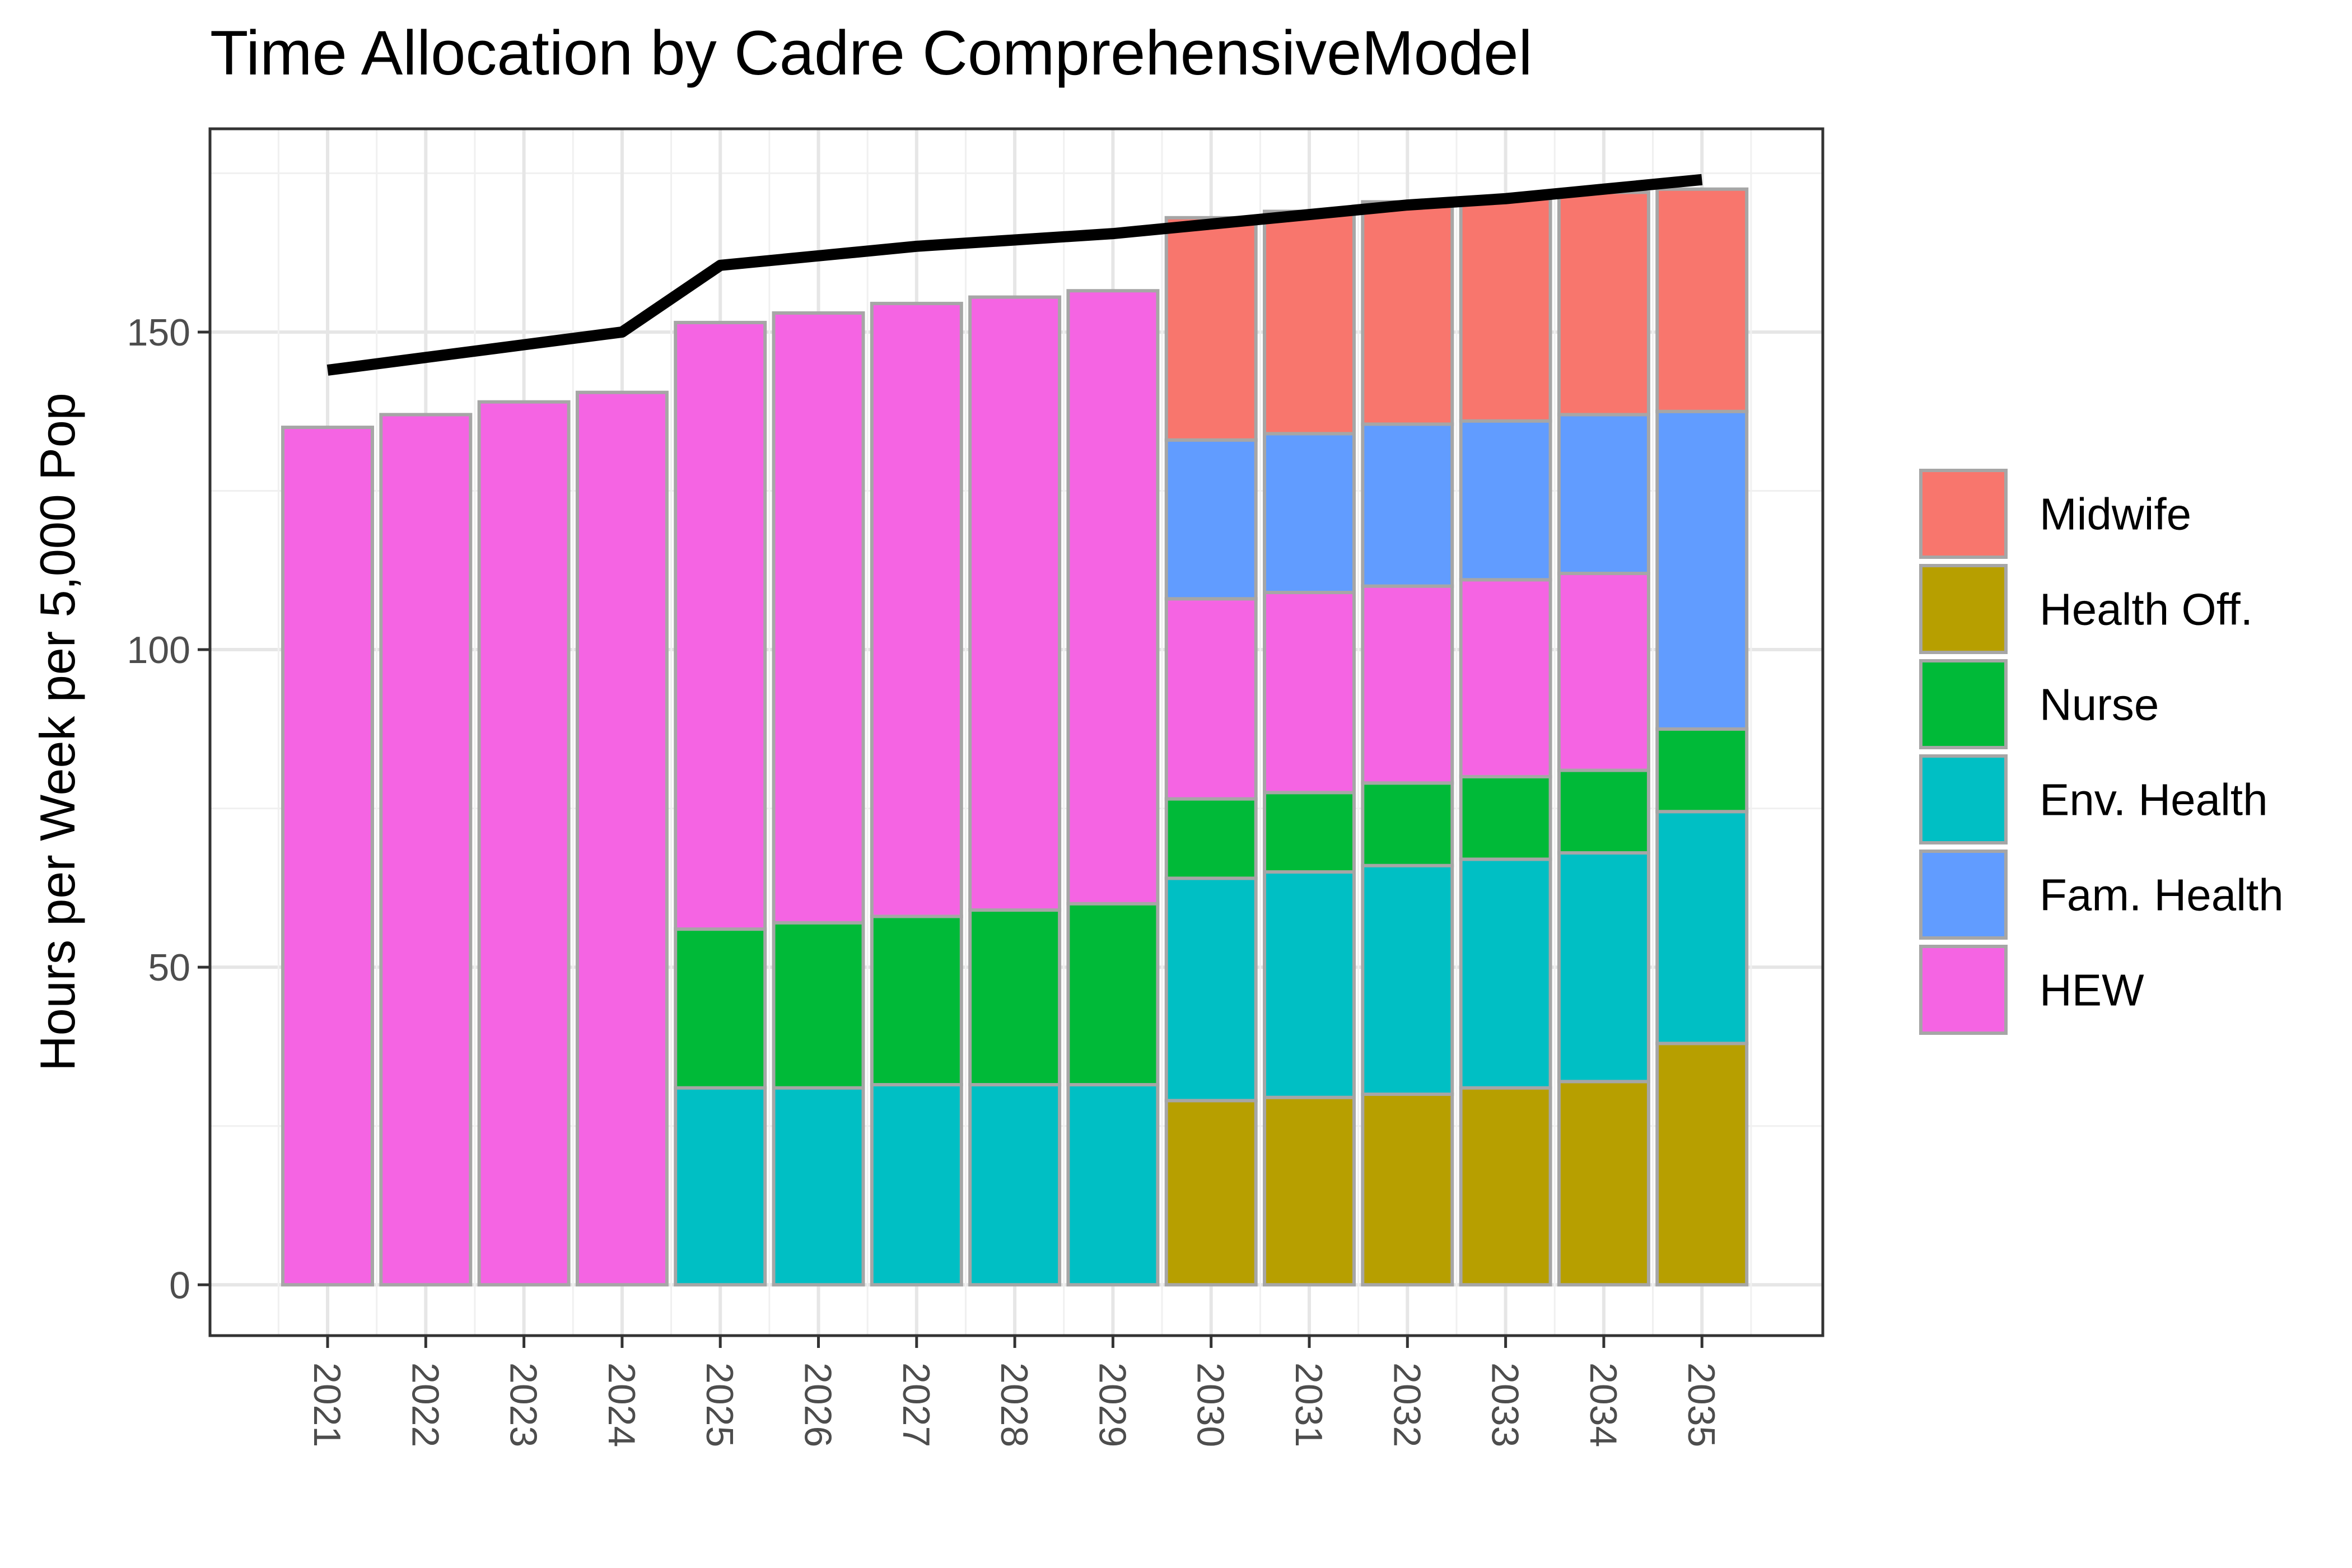 The image size is (2352, 1568). Describe the element at coordinates (2100, 705) in the screenshot. I see `legend-label: Nurse` at that location.